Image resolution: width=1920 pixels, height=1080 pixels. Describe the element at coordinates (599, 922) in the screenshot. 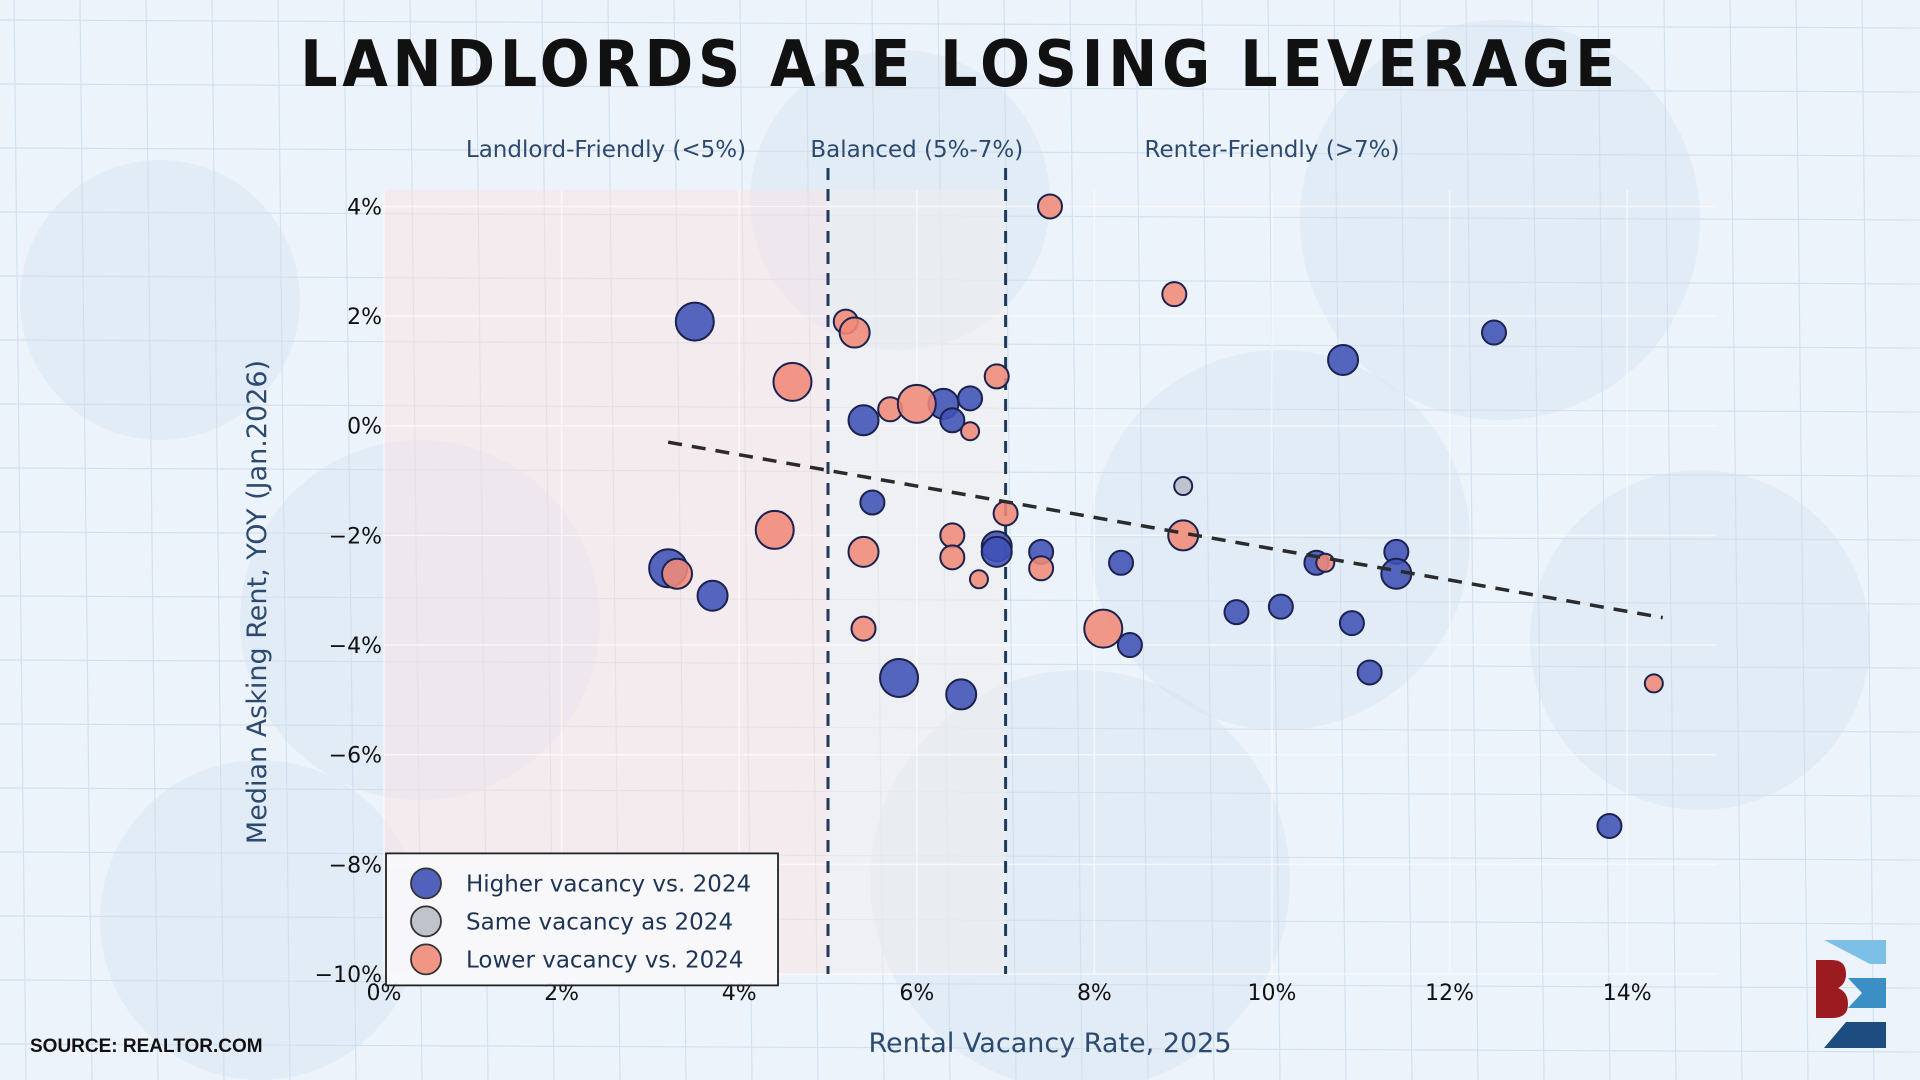

I see `legend-label: Same vacancy as 2024` at that location.